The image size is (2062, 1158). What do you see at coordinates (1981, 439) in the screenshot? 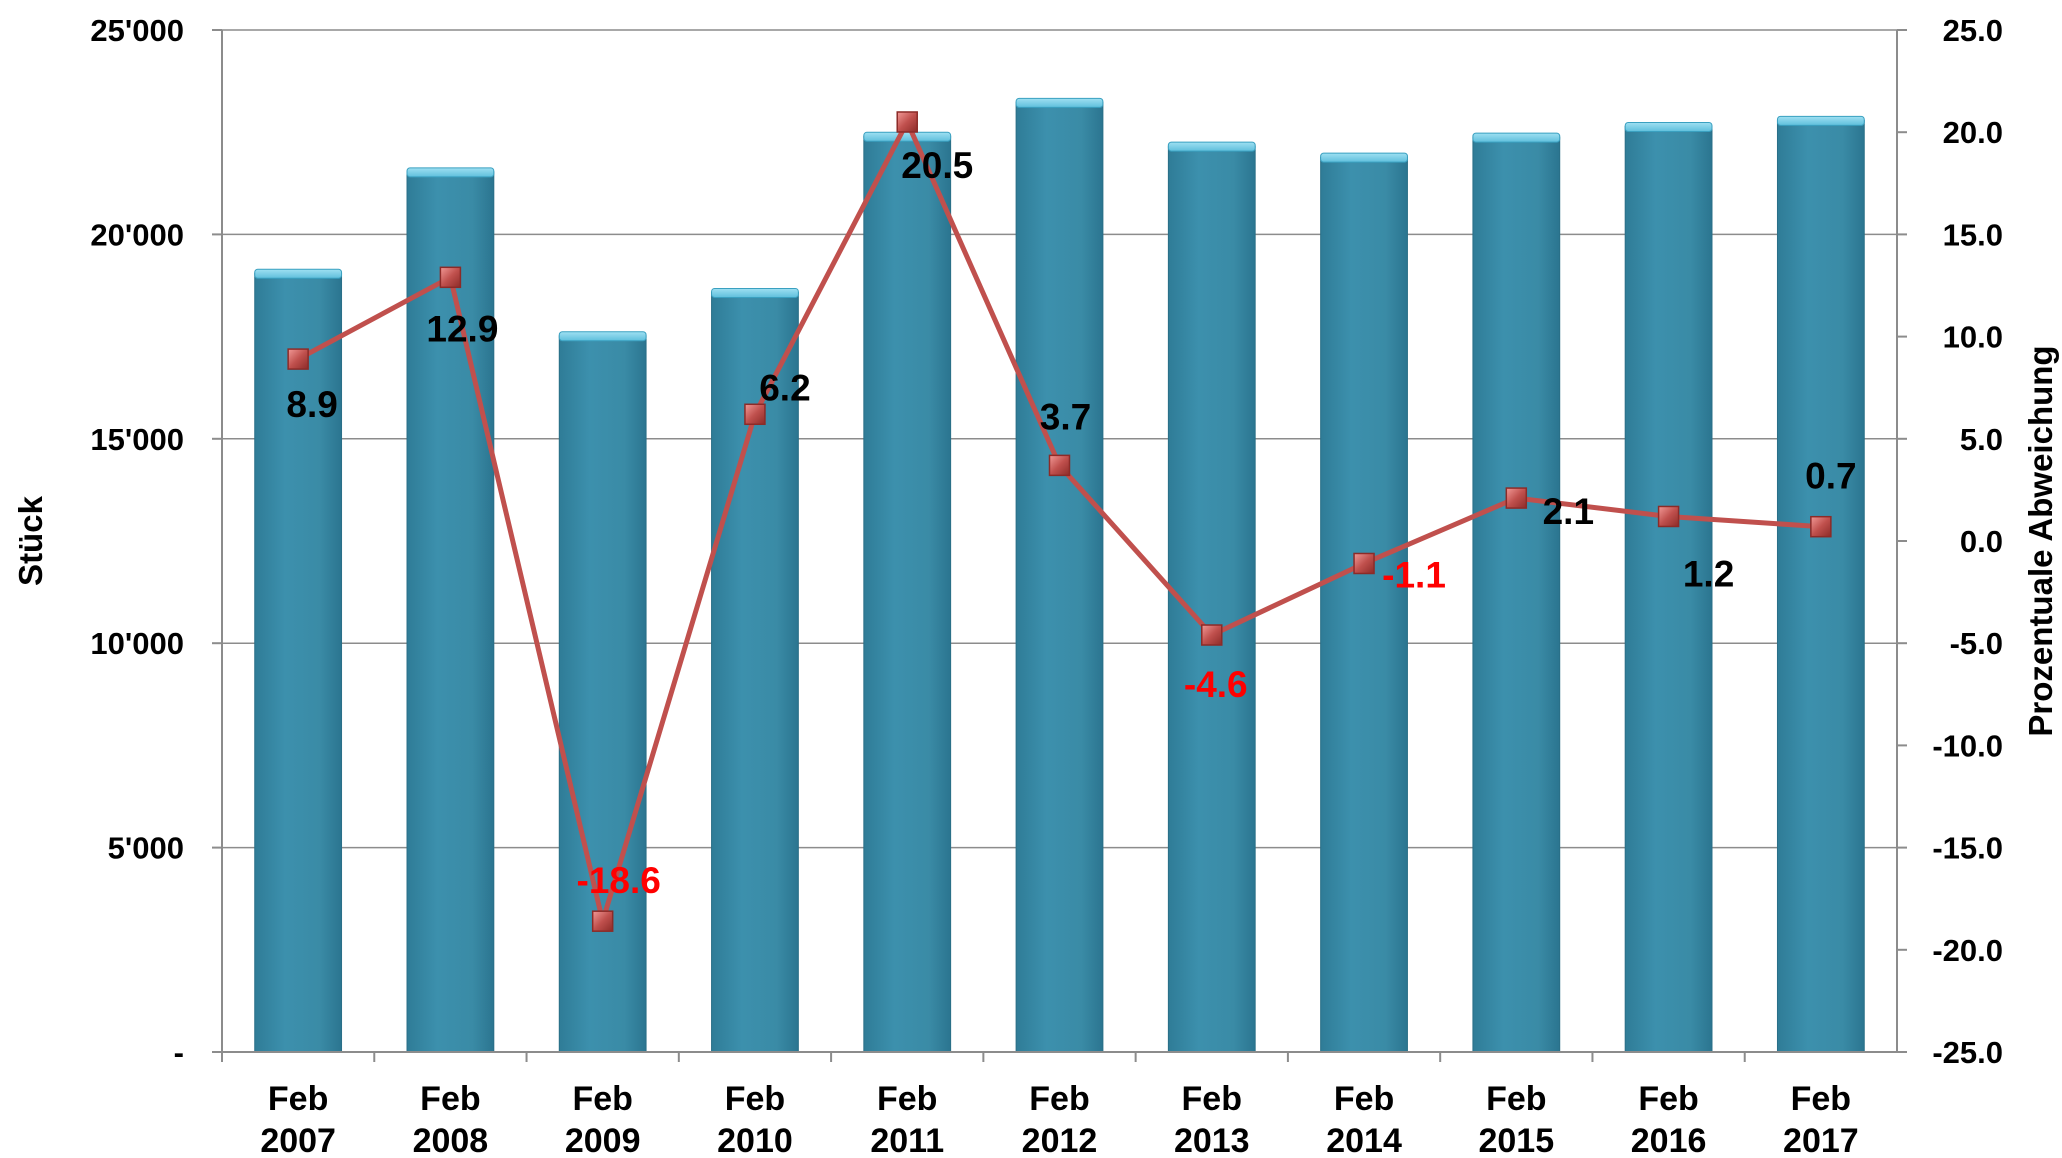
I see `right-tick-label: 5.0` at bounding box center [1981, 439].